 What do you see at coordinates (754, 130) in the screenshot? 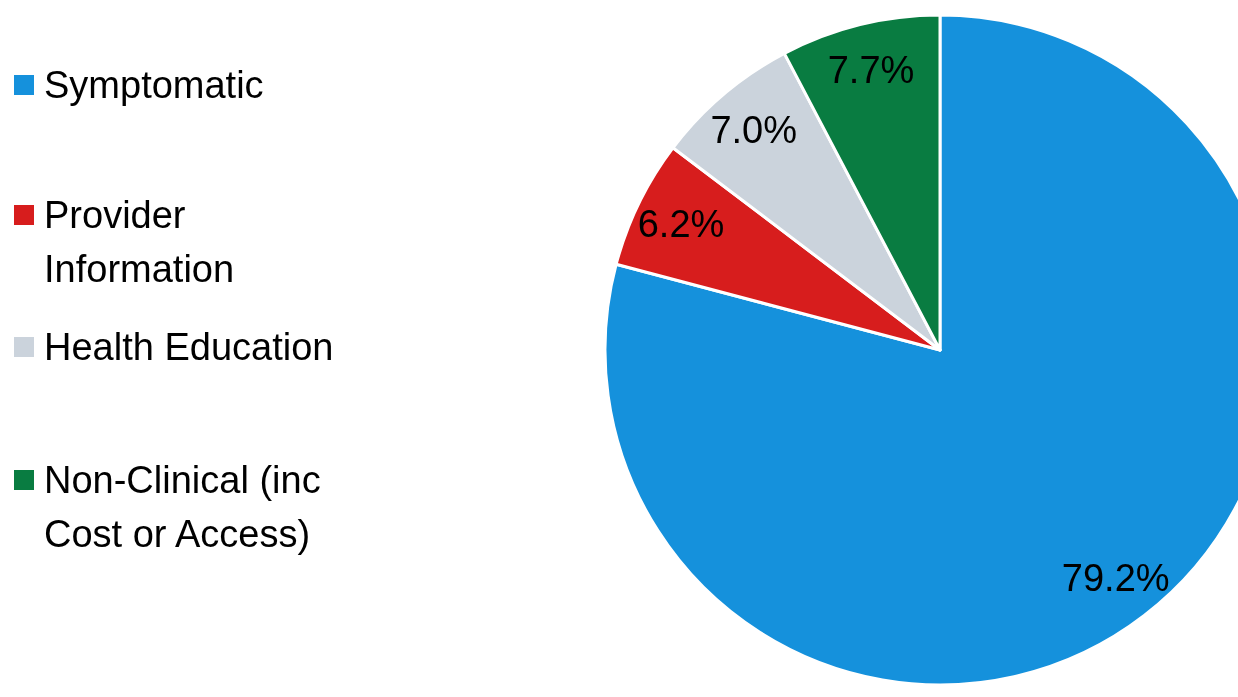
I see `data-label: 7.0%` at bounding box center [754, 130].